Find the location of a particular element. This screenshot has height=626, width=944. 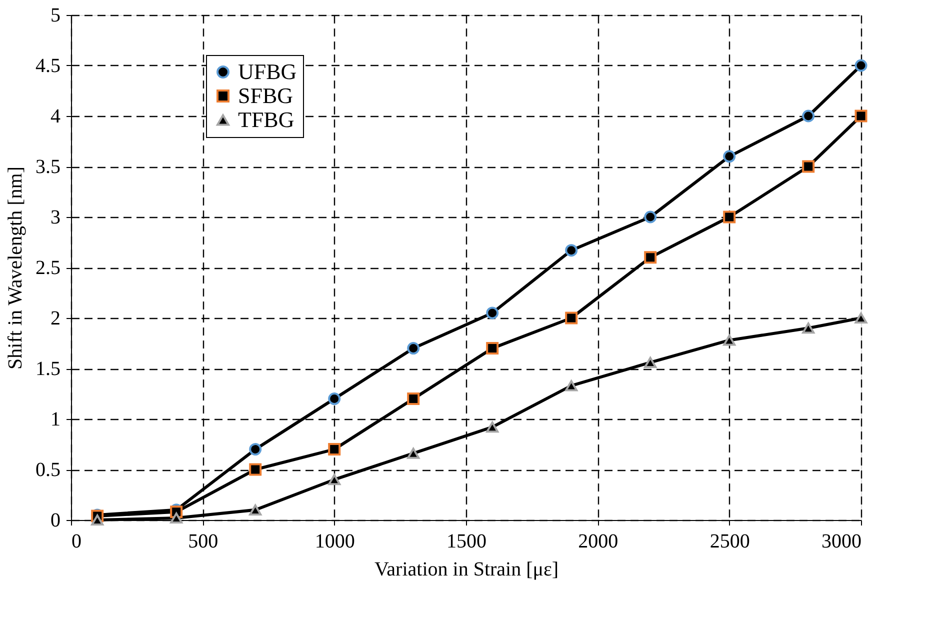

x-tick-label: 2500 is located at coordinates (730, 541).